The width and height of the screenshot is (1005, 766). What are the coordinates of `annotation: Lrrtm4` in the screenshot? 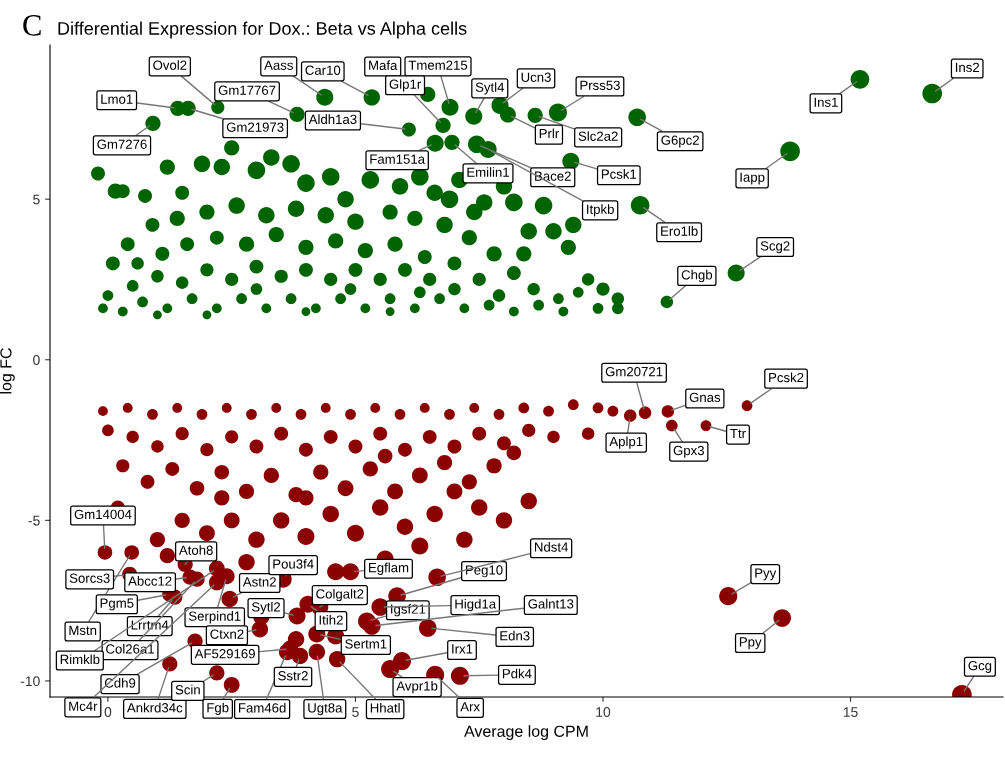 It's located at (150, 625).